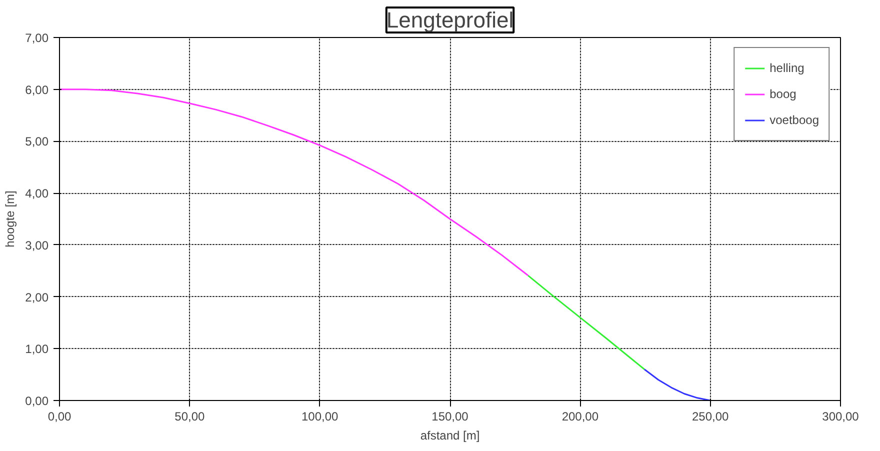 This screenshot has height=451, width=880. I want to click on y-tick-label: 2,00, so click(37, 297).